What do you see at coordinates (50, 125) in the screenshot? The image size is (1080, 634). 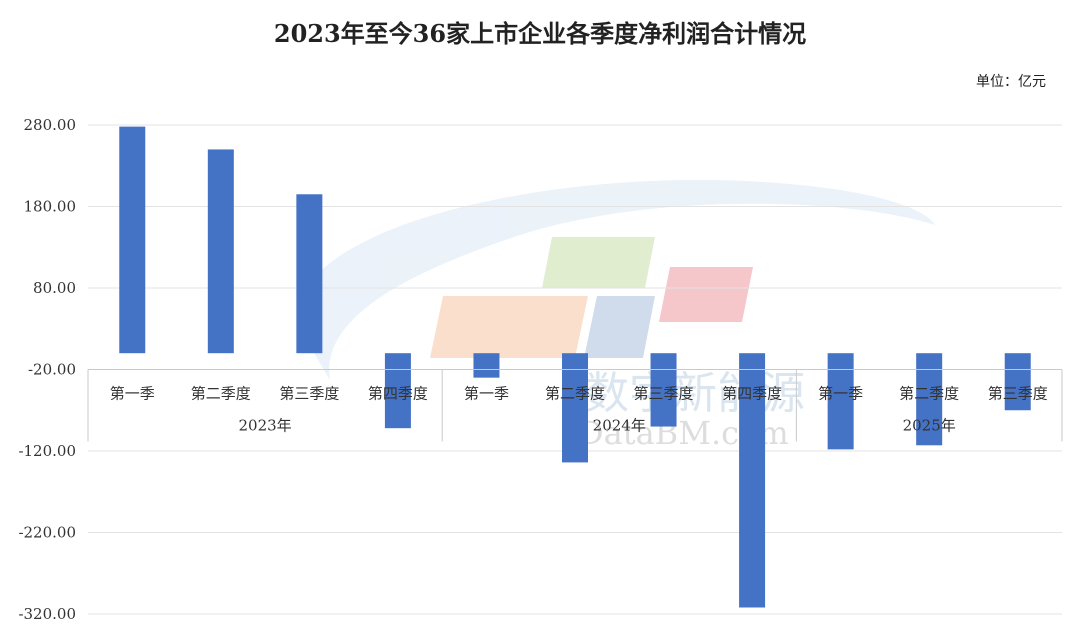 I see `y-tick-label: 280.00` at bounding box center [50, 125].